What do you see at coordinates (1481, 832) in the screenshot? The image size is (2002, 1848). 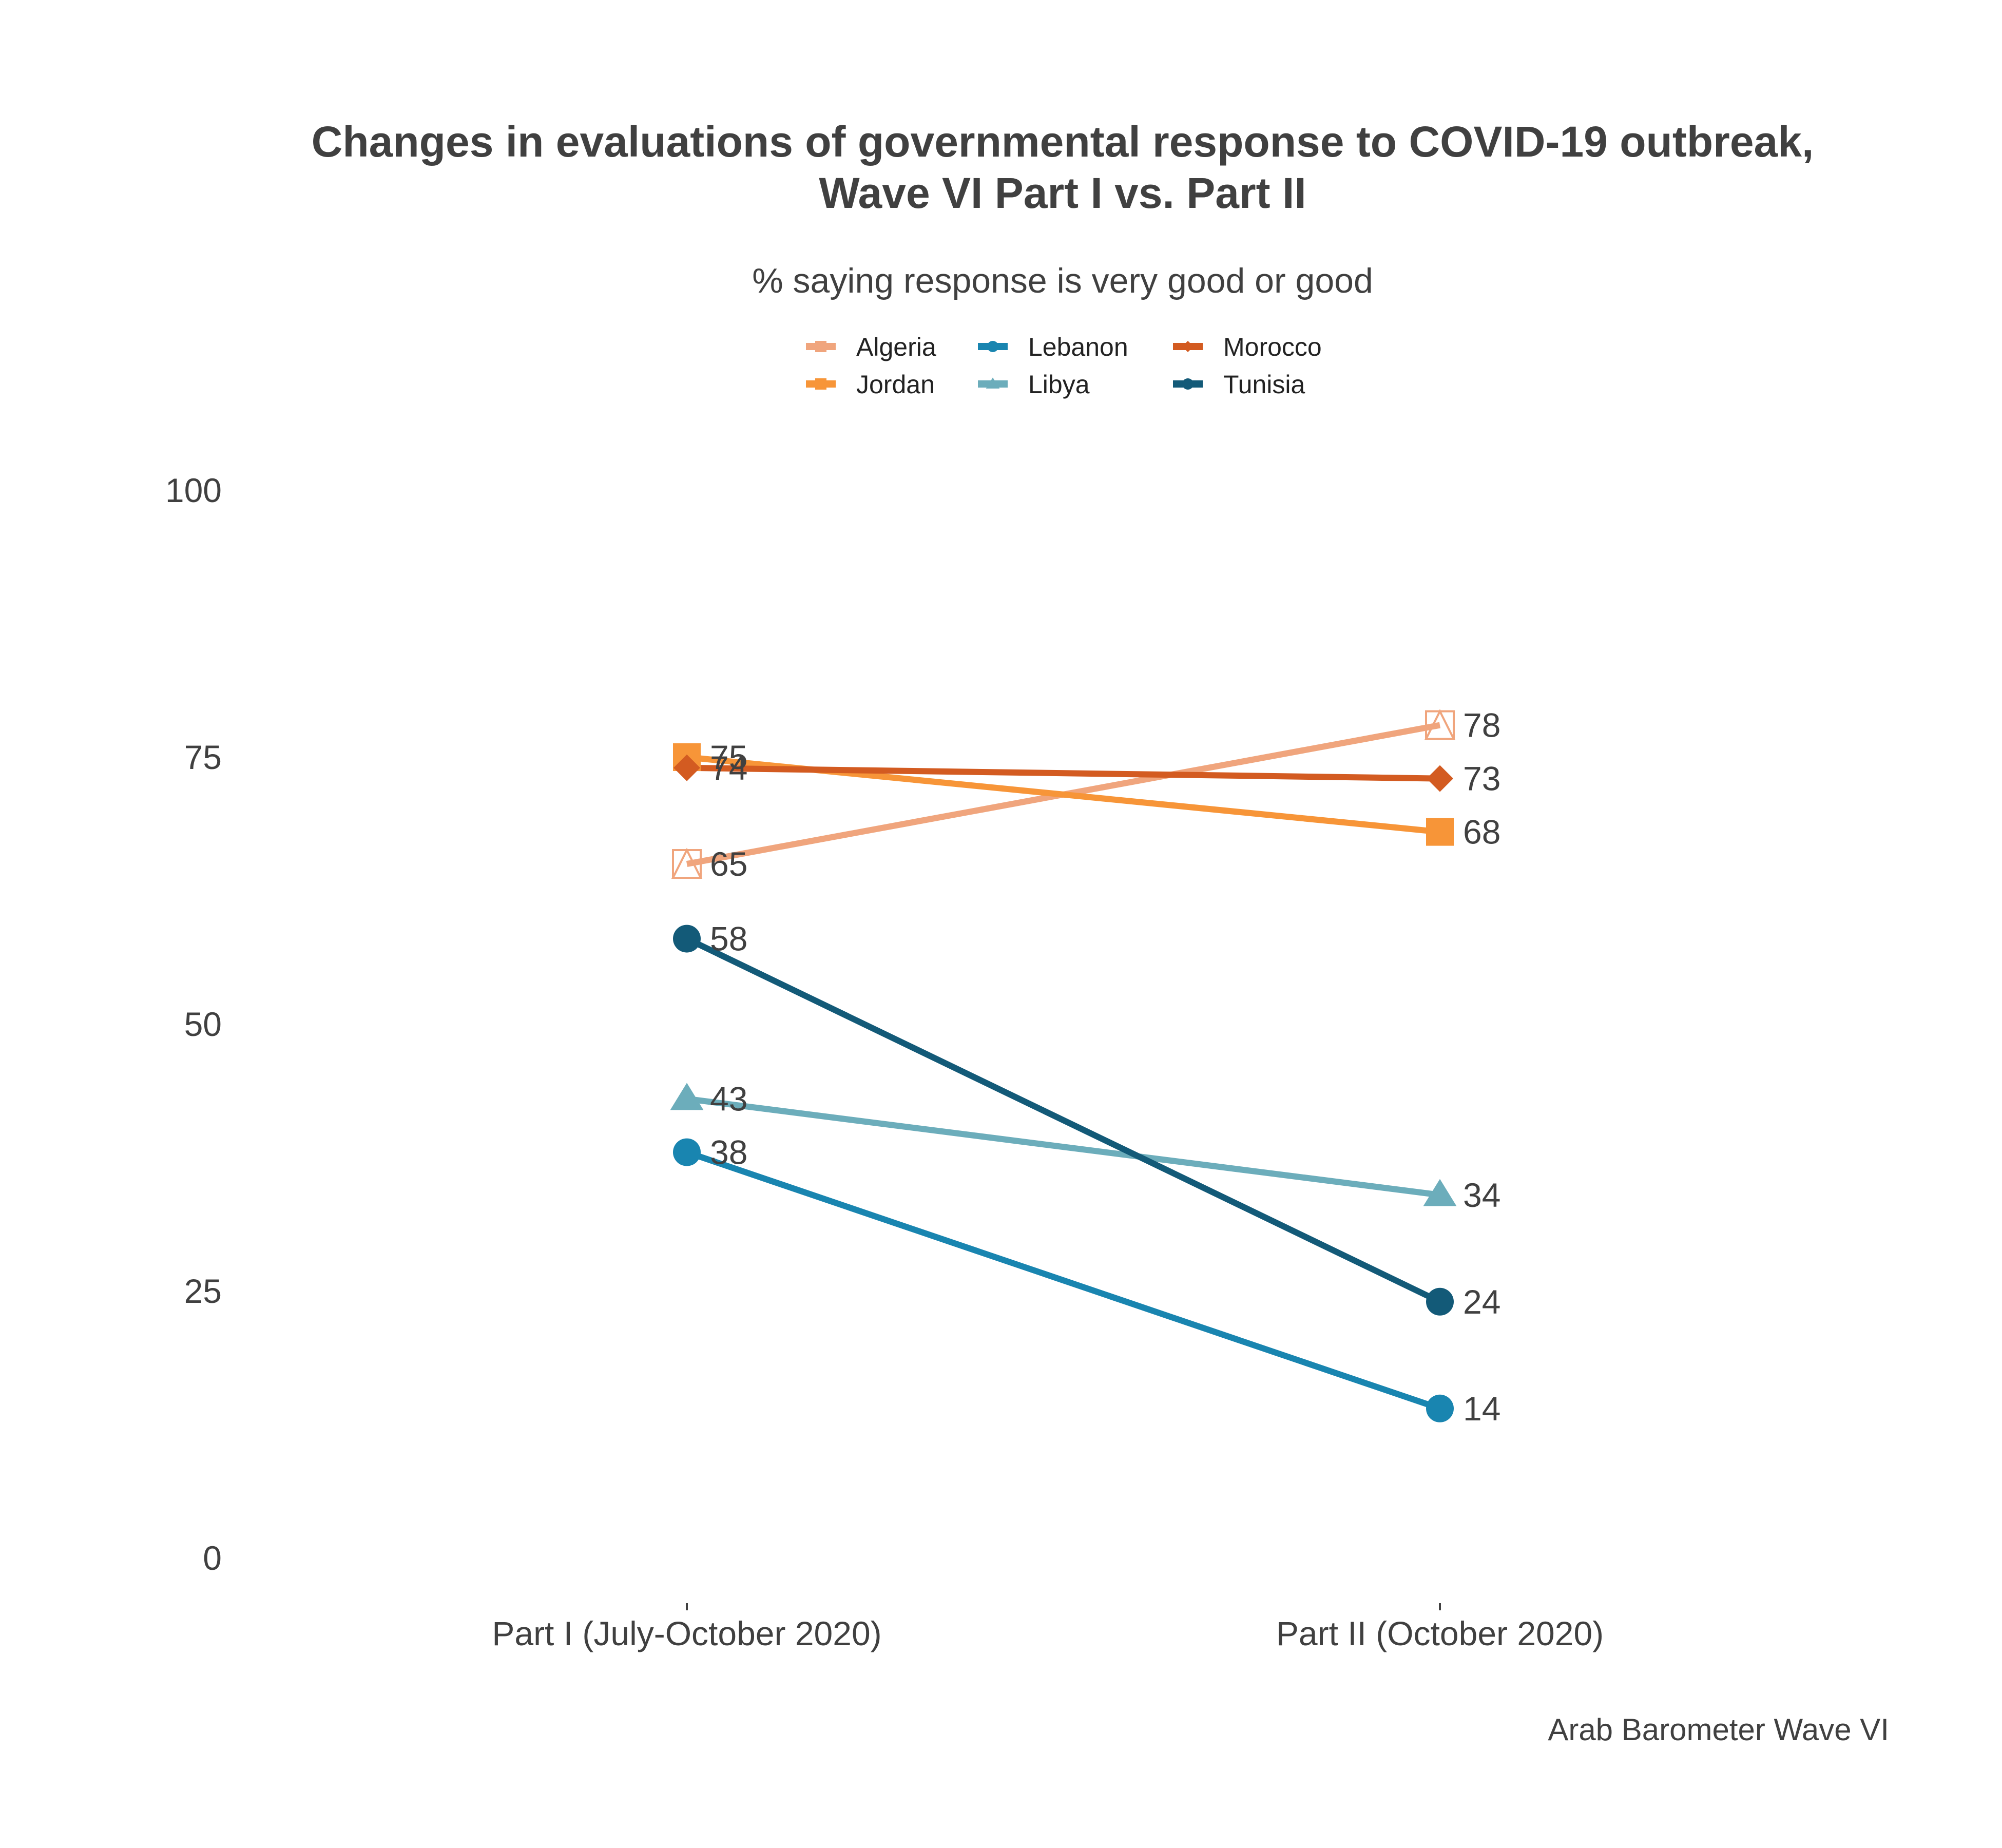 I see `data-label-jordan-2: 68` at bounding box center [1481, 832].